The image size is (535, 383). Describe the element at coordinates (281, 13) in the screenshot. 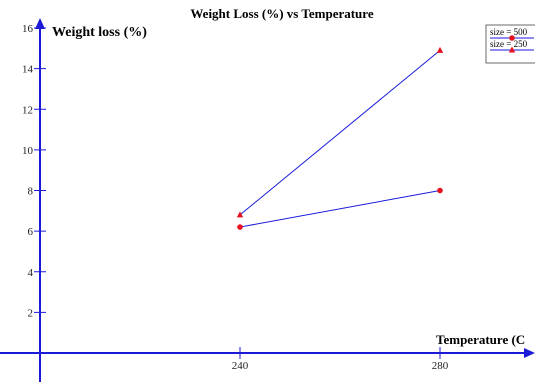

I see `chart-title: Weight Loss (%) vs Temperature` at that location.